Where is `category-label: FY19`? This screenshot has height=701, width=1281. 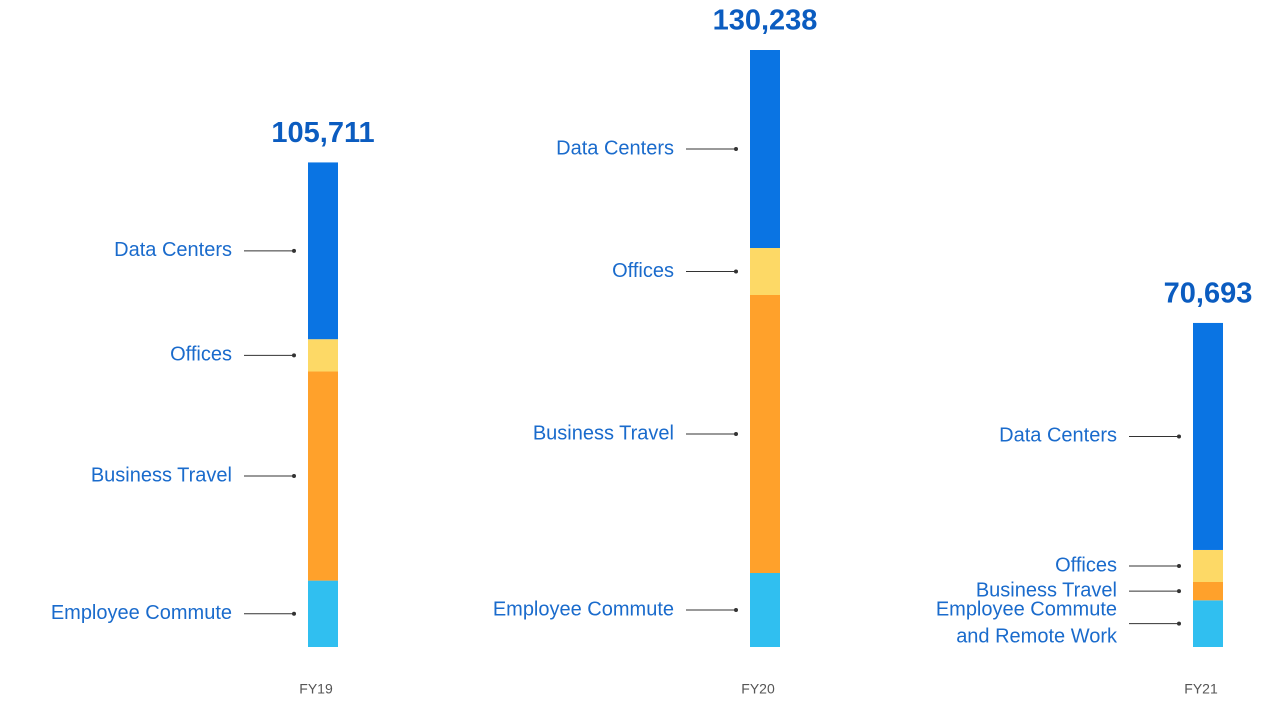 category-label: FY19 is located at coordinates (316, 689).